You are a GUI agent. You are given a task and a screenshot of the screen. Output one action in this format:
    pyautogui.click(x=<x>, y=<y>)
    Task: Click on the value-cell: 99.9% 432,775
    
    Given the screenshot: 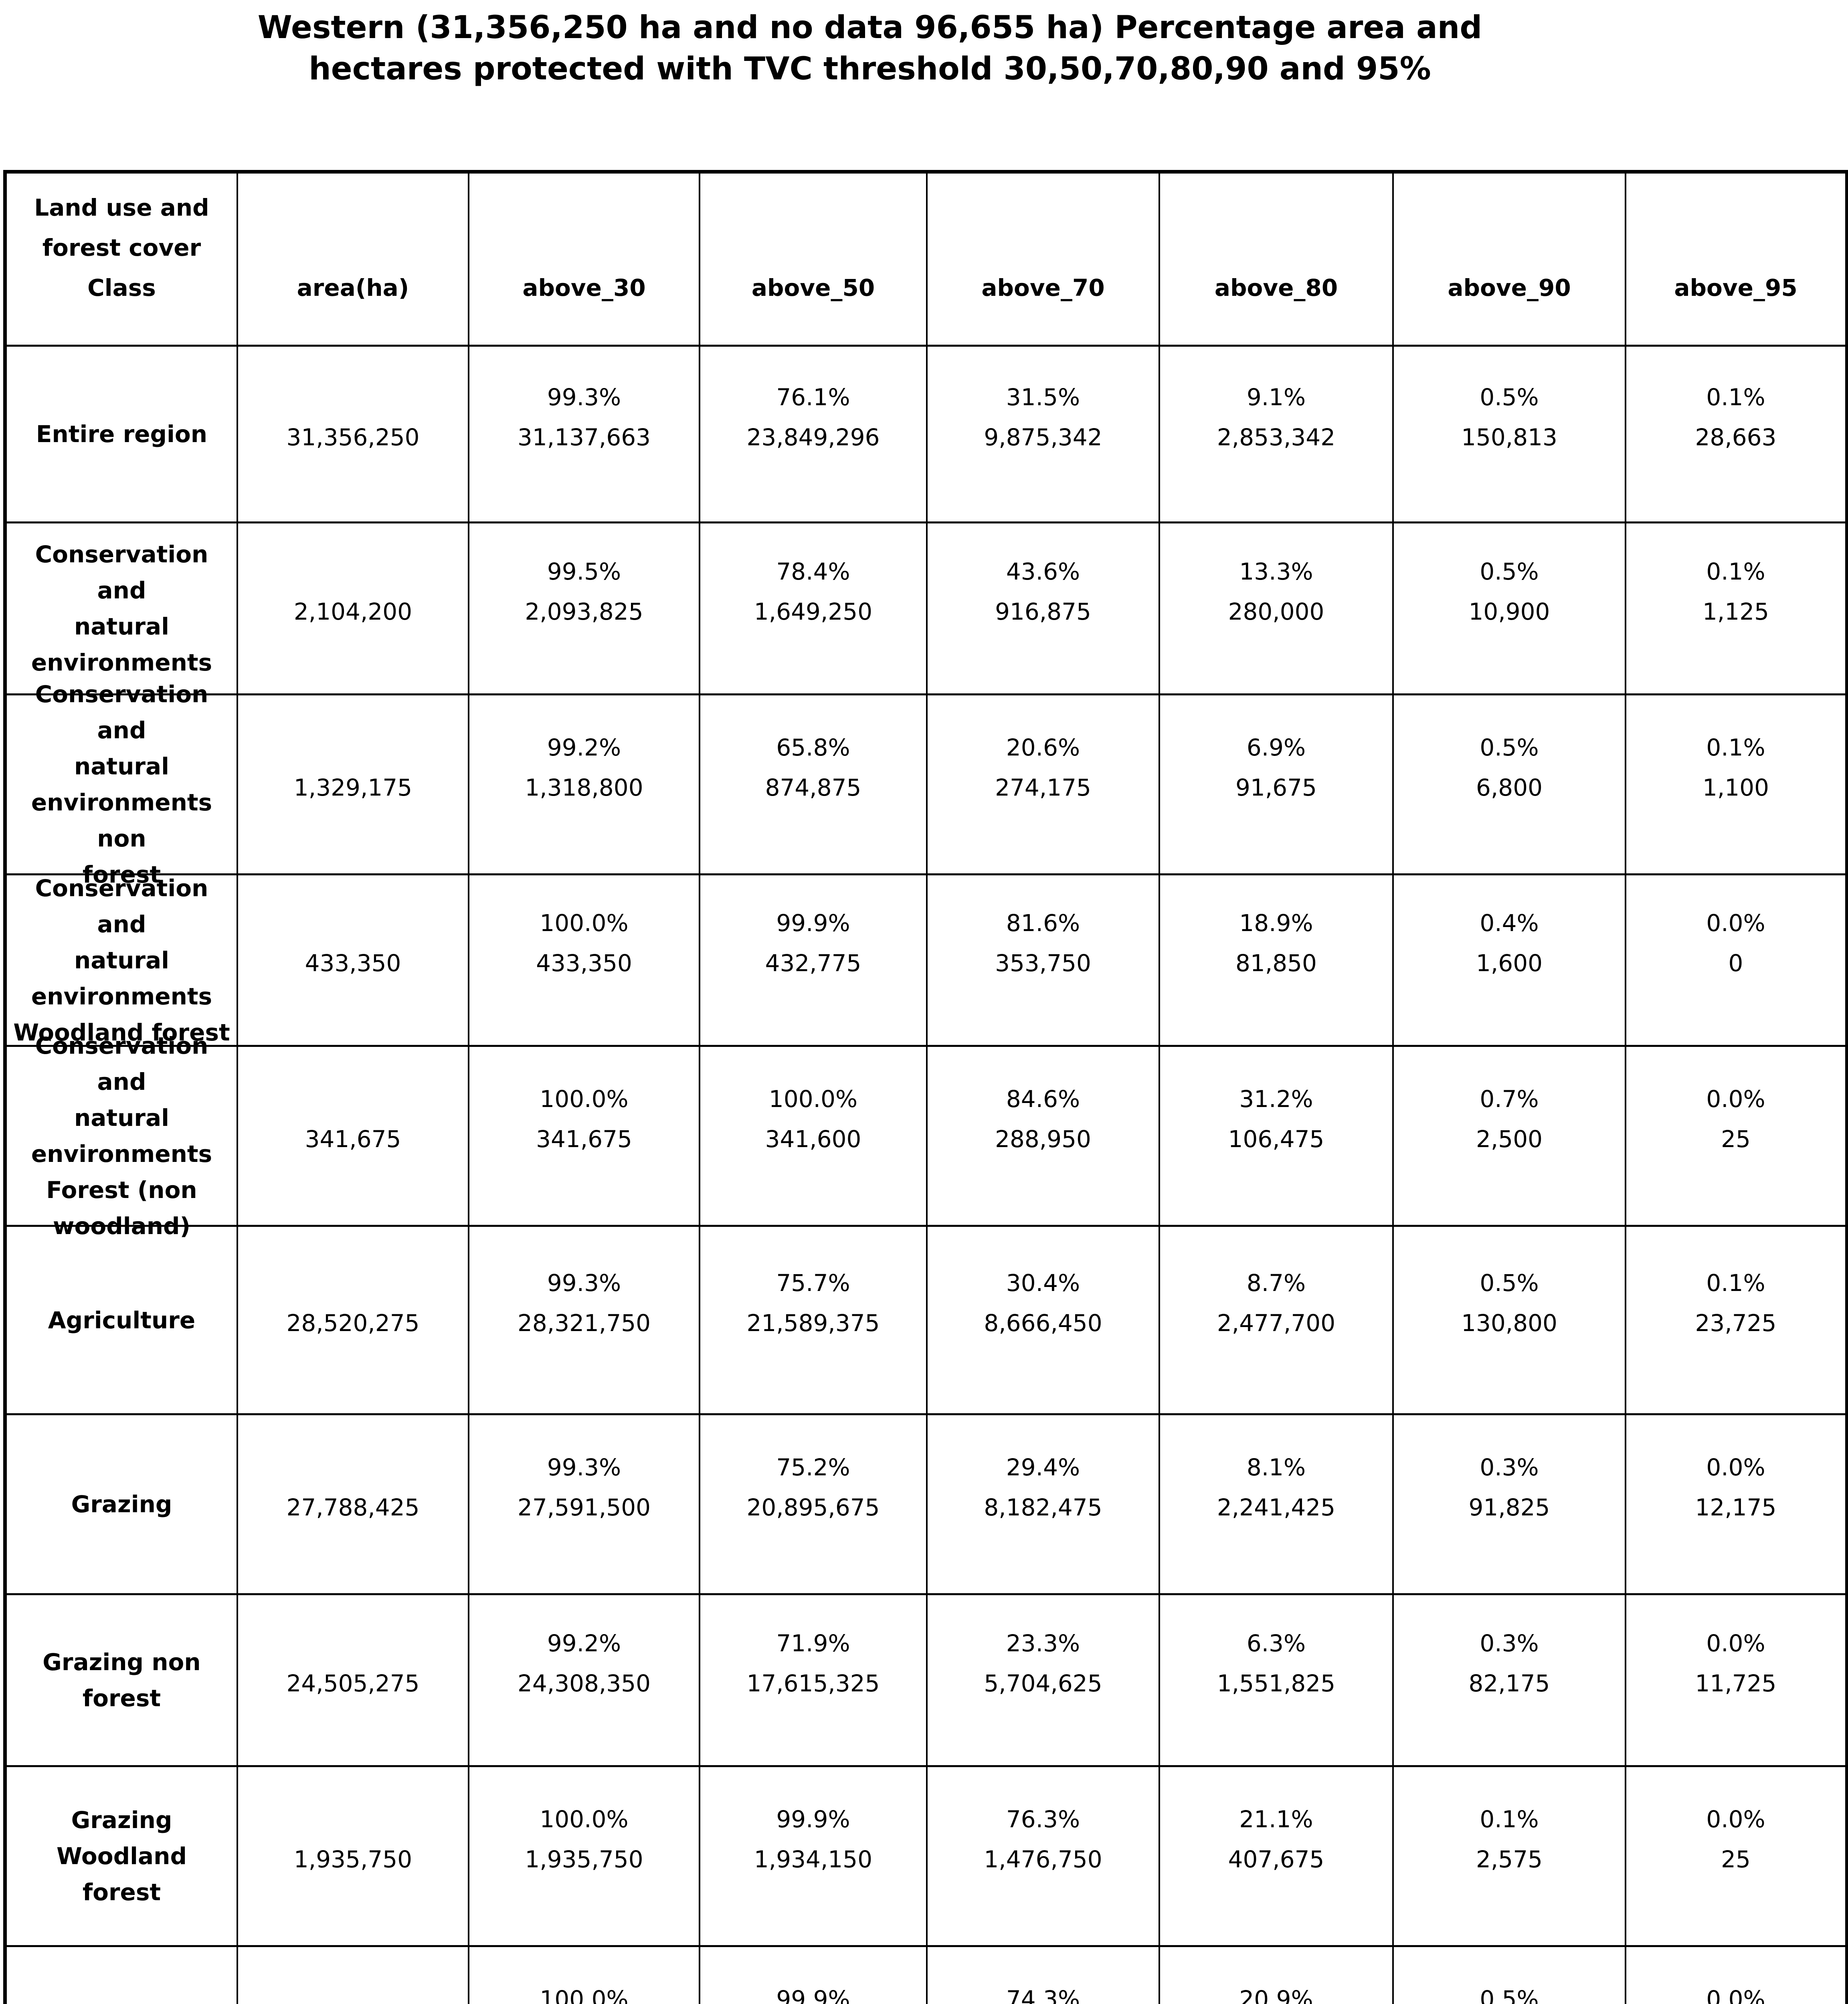 What is the action you would take?
    pyautogui.click(x=814, y=961)
    